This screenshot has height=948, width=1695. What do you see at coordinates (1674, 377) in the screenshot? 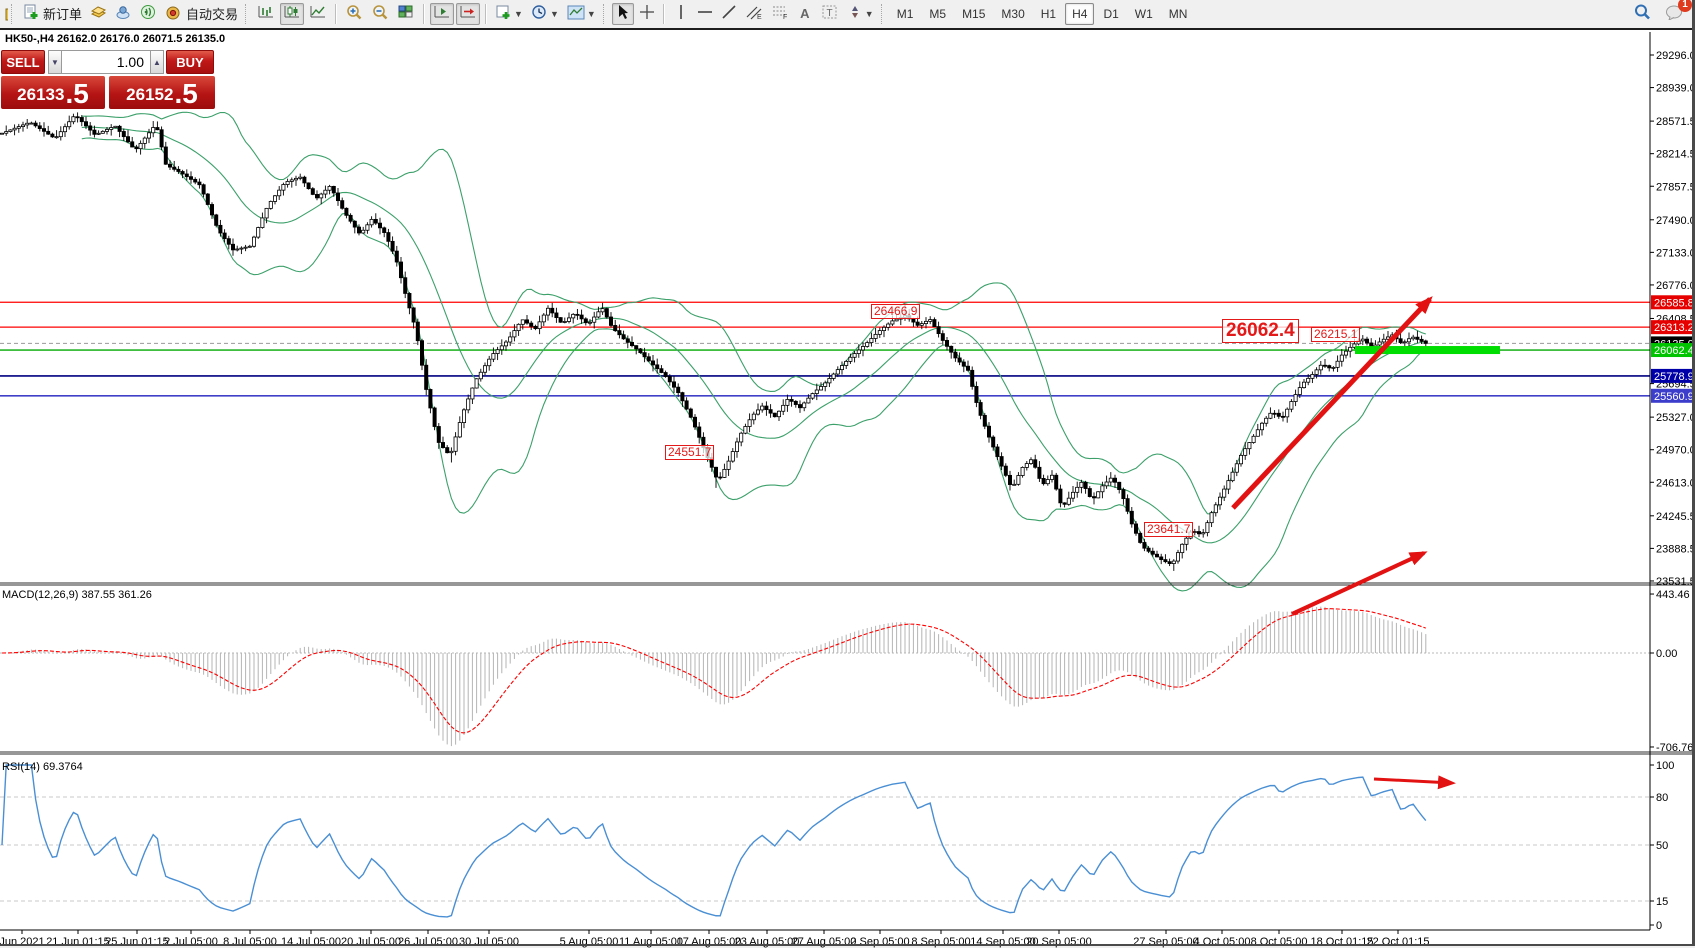
I see `svg-text: 25778.9` at bounding box center [1674, 377].